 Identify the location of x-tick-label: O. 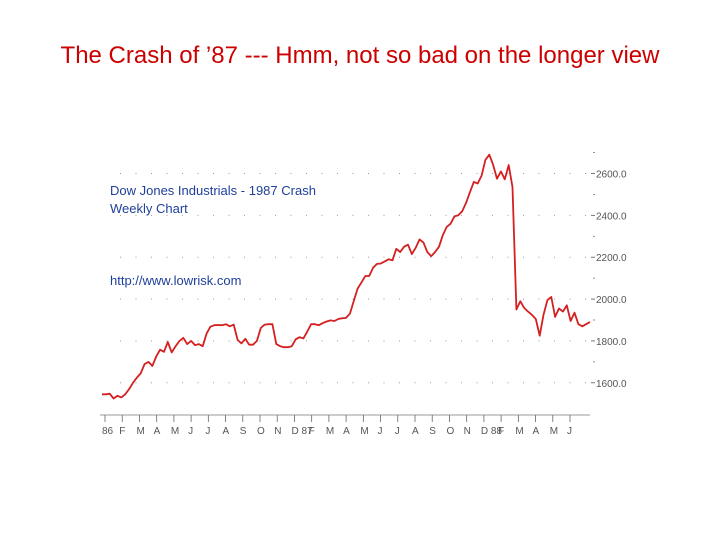
(450, 431).